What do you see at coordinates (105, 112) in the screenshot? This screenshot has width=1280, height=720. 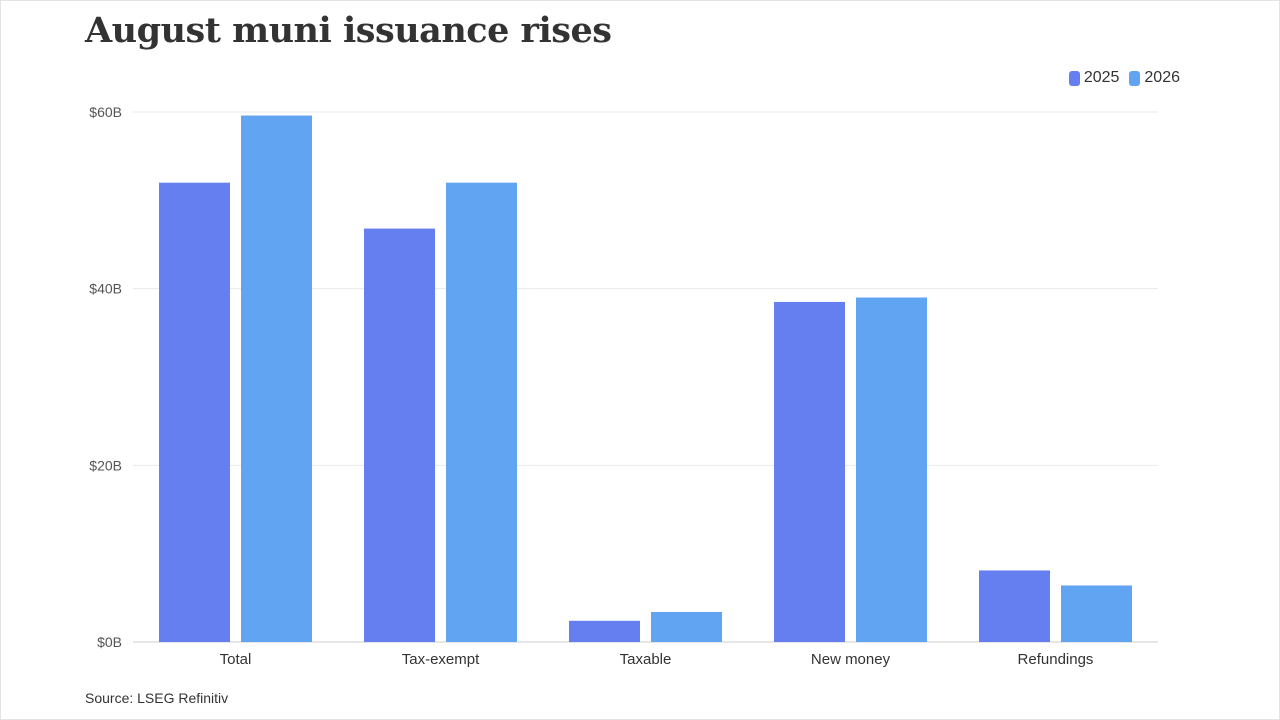 I see `y-tick-label-60: $60B` at bounding box center [105, 112].